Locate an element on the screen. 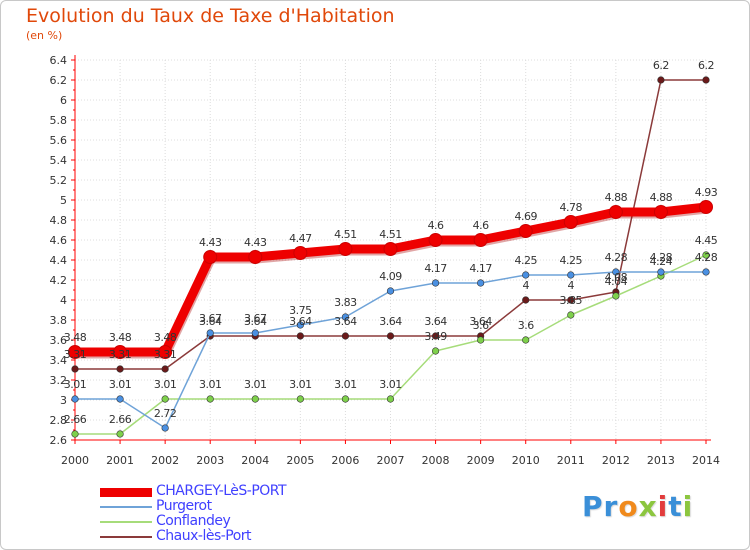 This screenshot has height=550, width=750. y-tick-label: 3.4 is located at coordinates (59, 360).